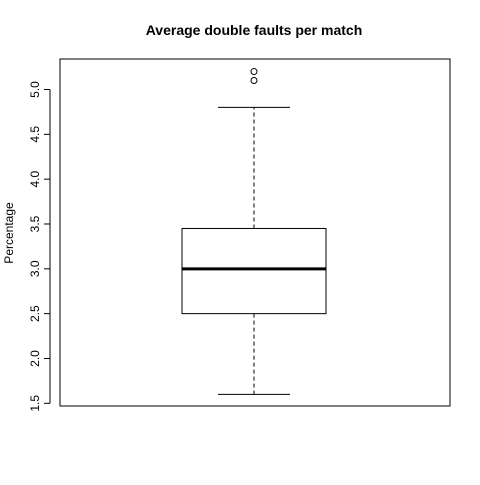  What do you see at coordinates (9, 233) in the screenshot?
I see `y-axis-label: Percentage` at bounding box center [9, 233].